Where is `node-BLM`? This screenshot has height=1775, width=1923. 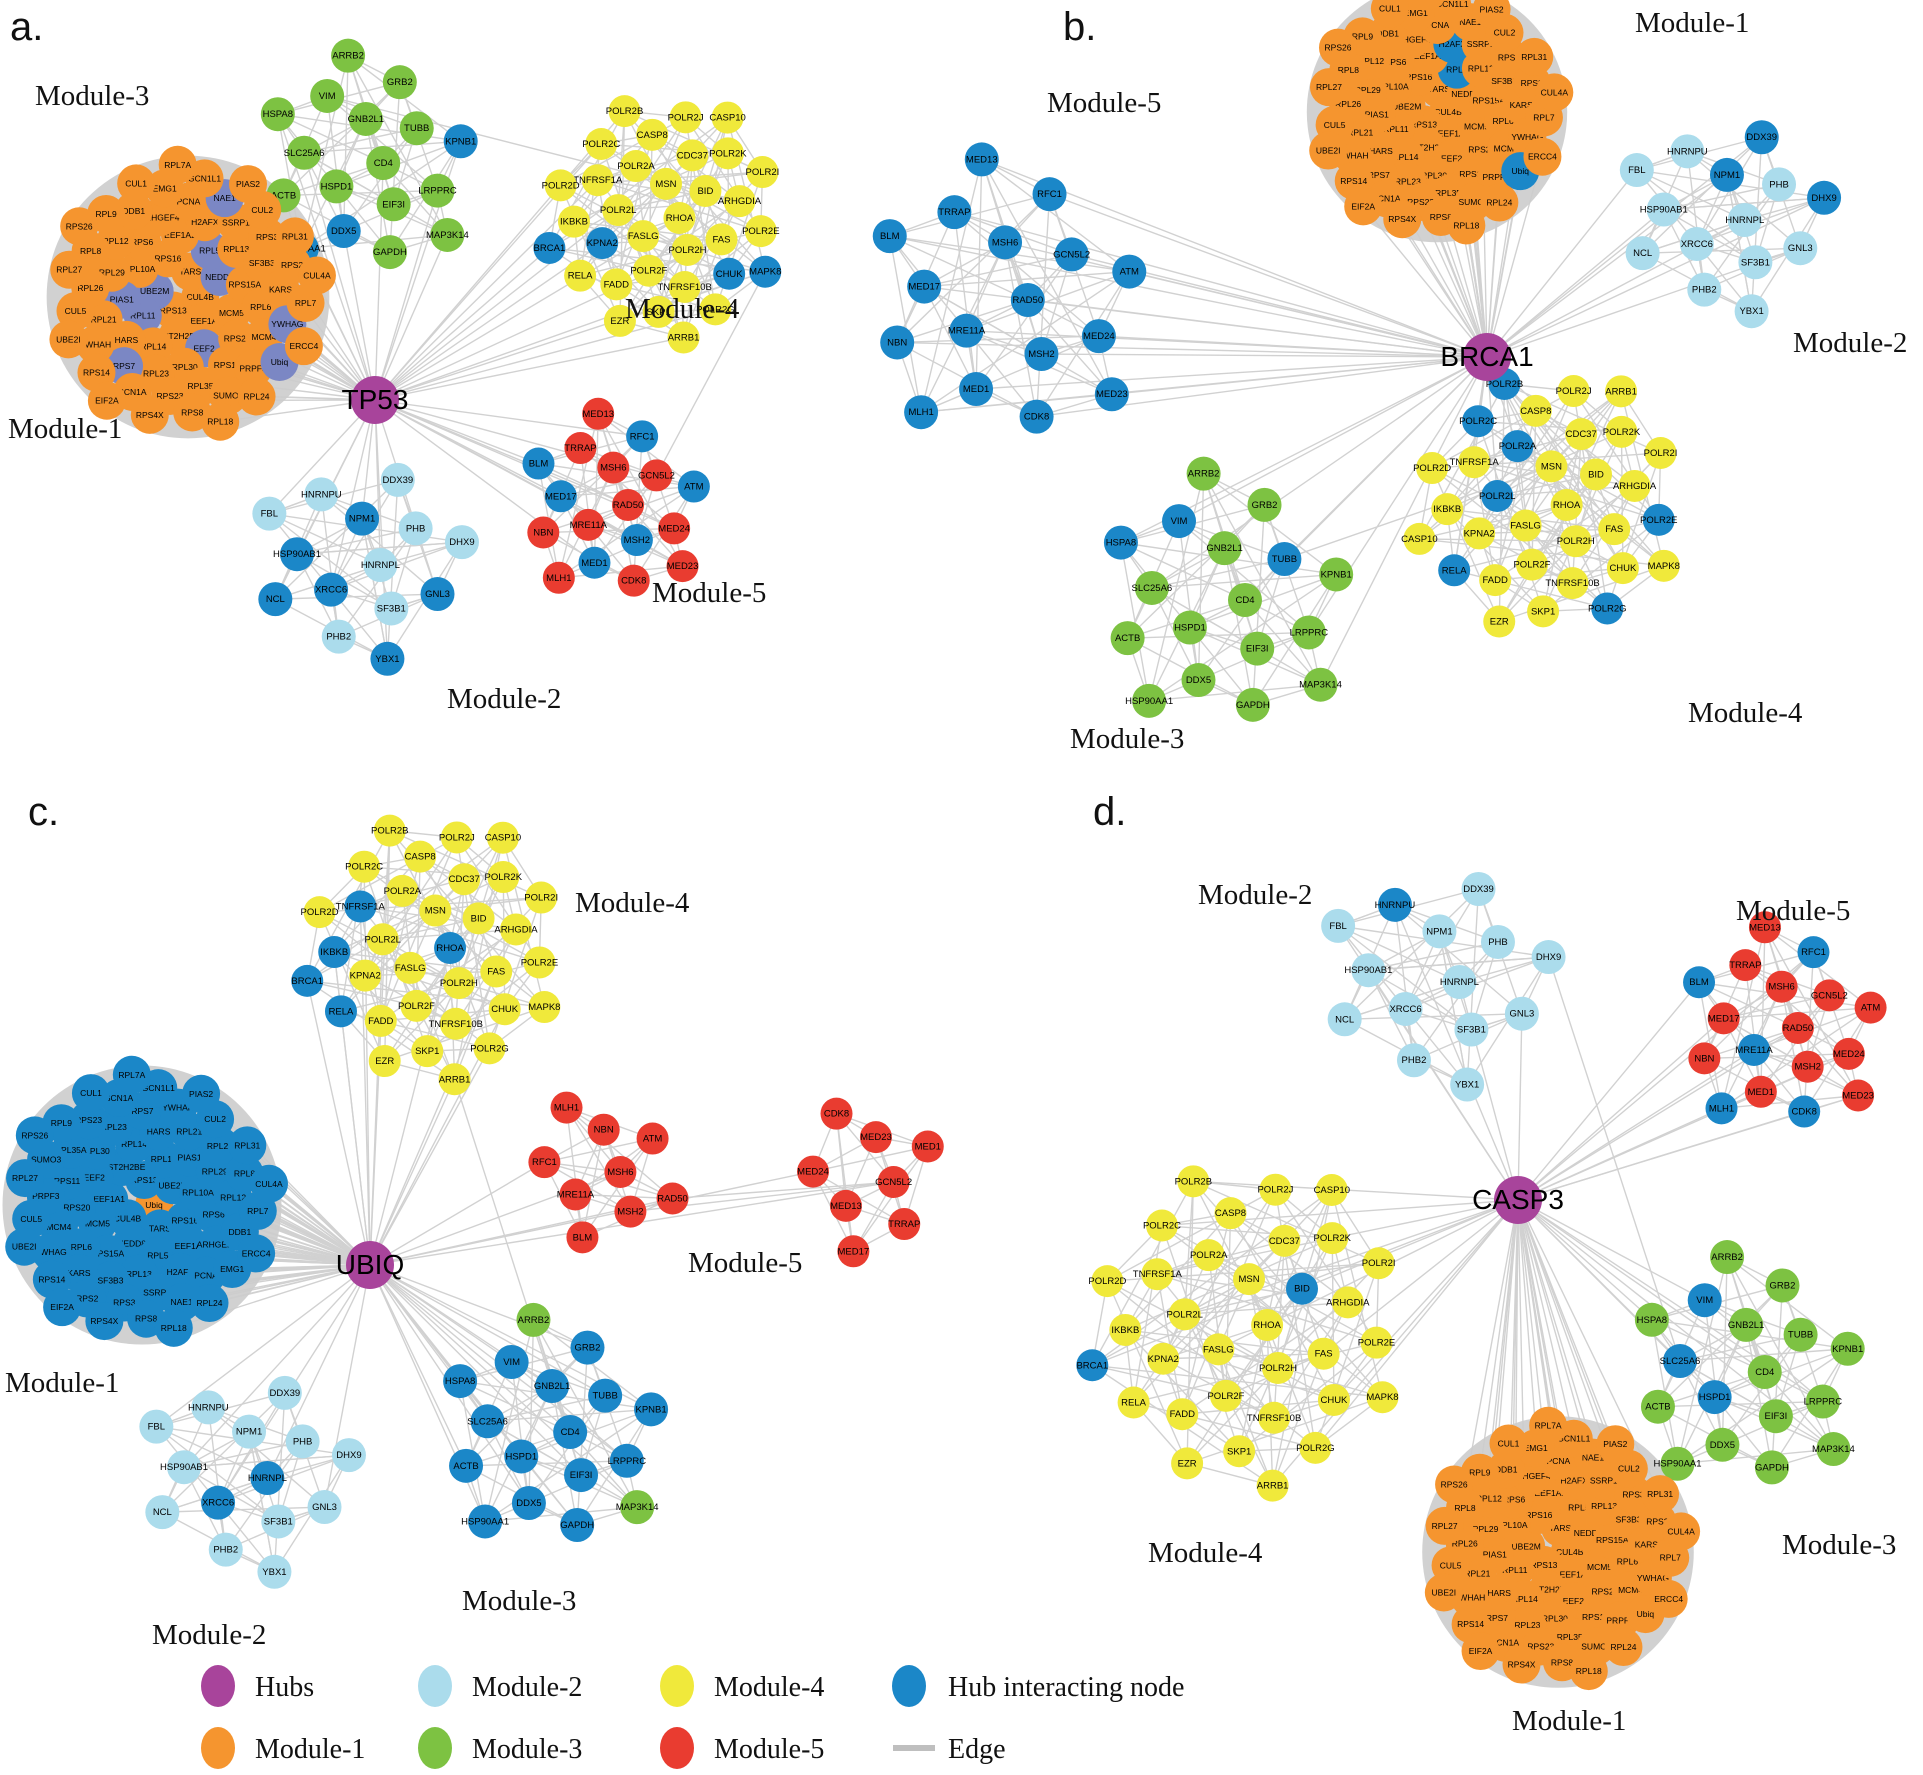
node-BLM is located at coordinates (1699, 982).